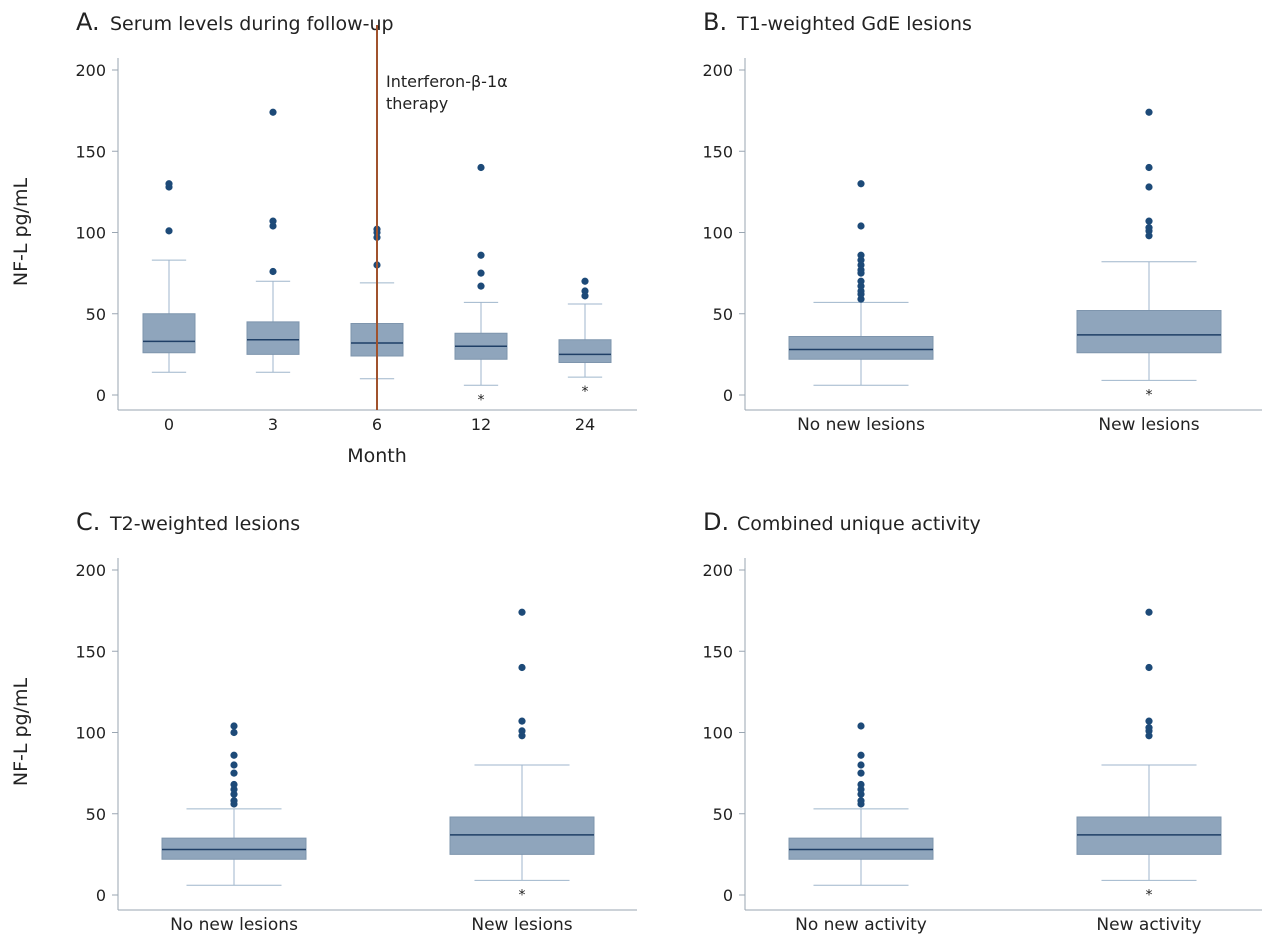 This screenshot has height=934, width=1262. Describe the element at coordinates (716, 522) in the screenshot. I see `panel-letter: D.` at that location.